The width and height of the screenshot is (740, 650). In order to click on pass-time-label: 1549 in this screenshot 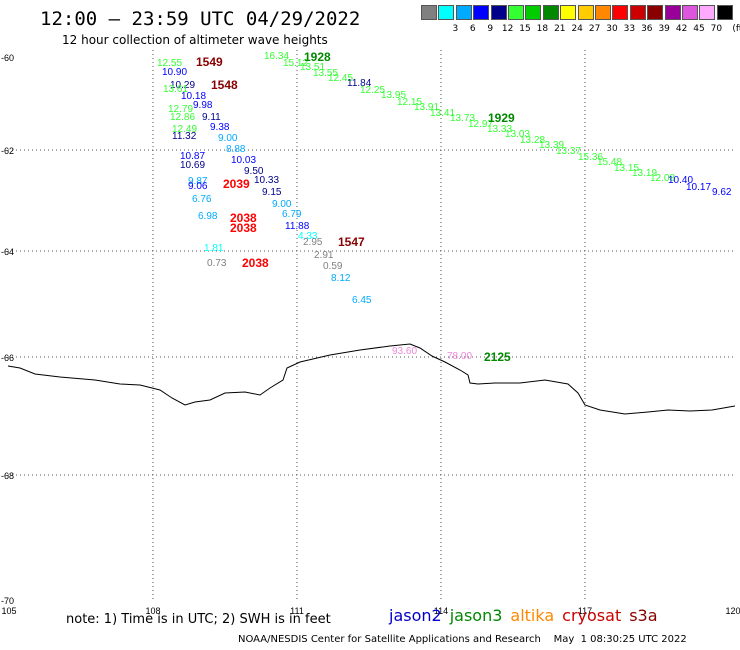, I will do `click(209, 62)`.